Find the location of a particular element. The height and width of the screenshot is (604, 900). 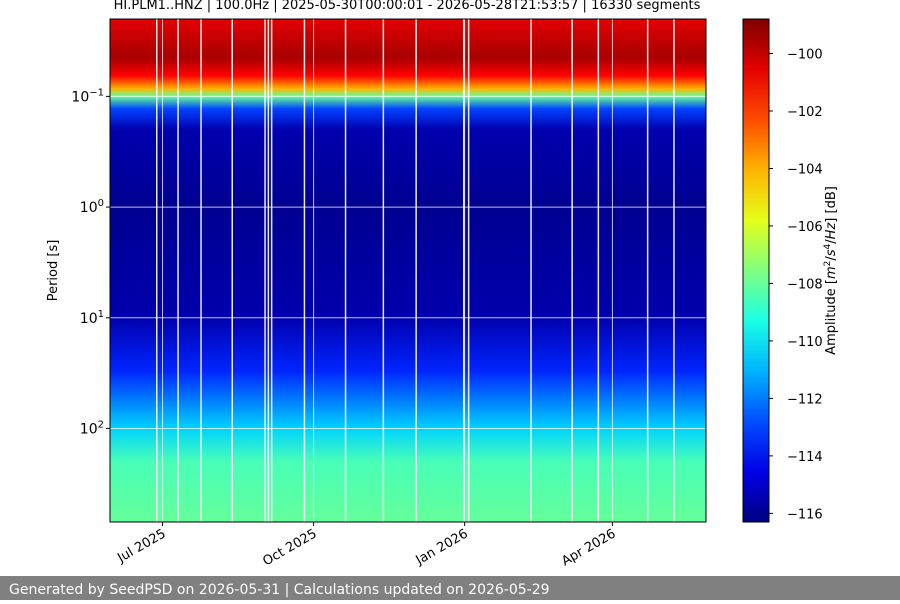

colorbar-tick-label: −116 is located at coordinates (805, 514).